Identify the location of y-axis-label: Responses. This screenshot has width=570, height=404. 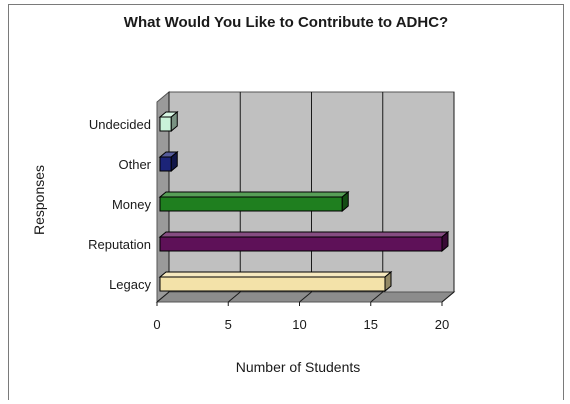
(39, 200).